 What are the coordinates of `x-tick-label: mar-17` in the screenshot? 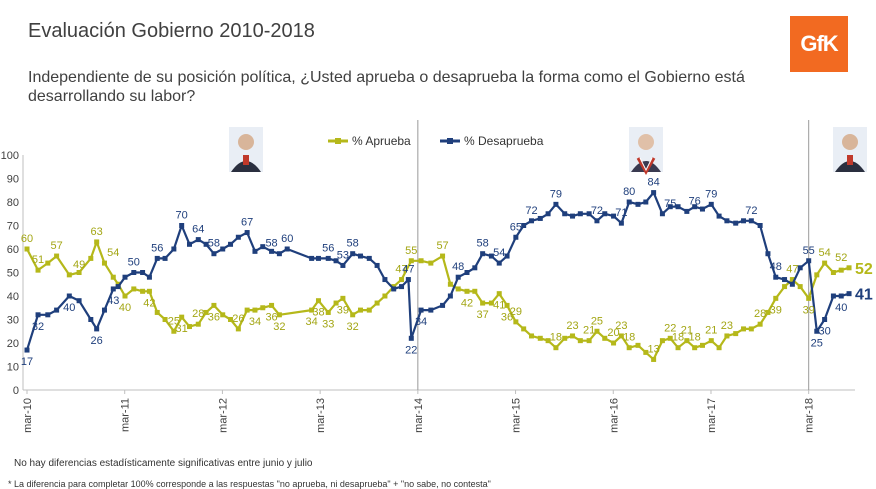 It's located at (712, 415).